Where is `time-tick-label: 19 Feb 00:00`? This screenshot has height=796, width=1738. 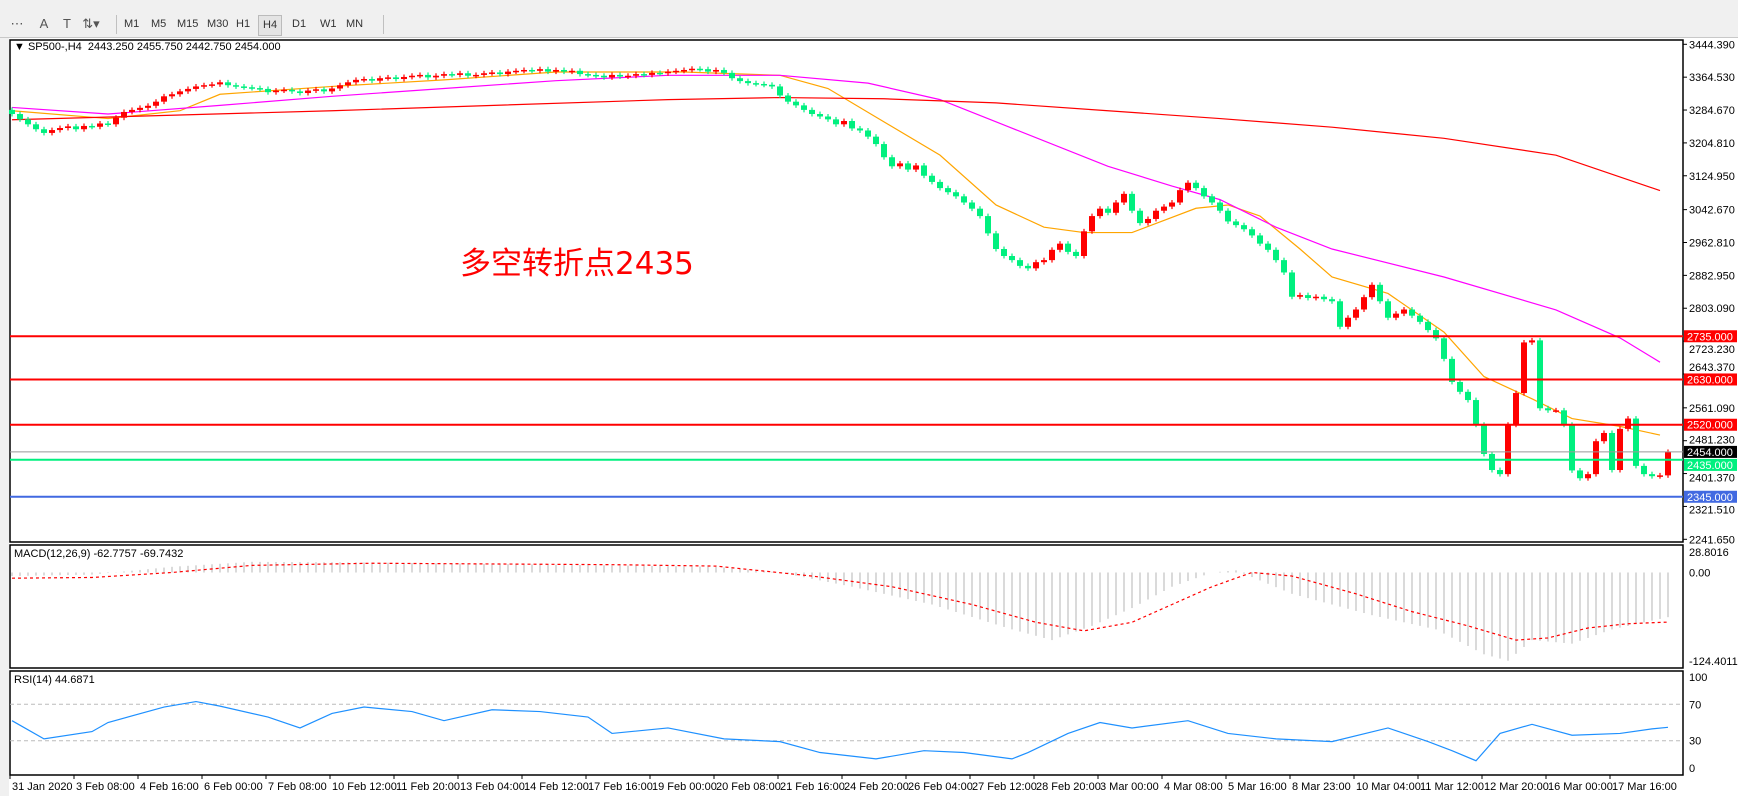 time-tick-label: 19 Feb 00:00 is located at coordinates (684, 787).